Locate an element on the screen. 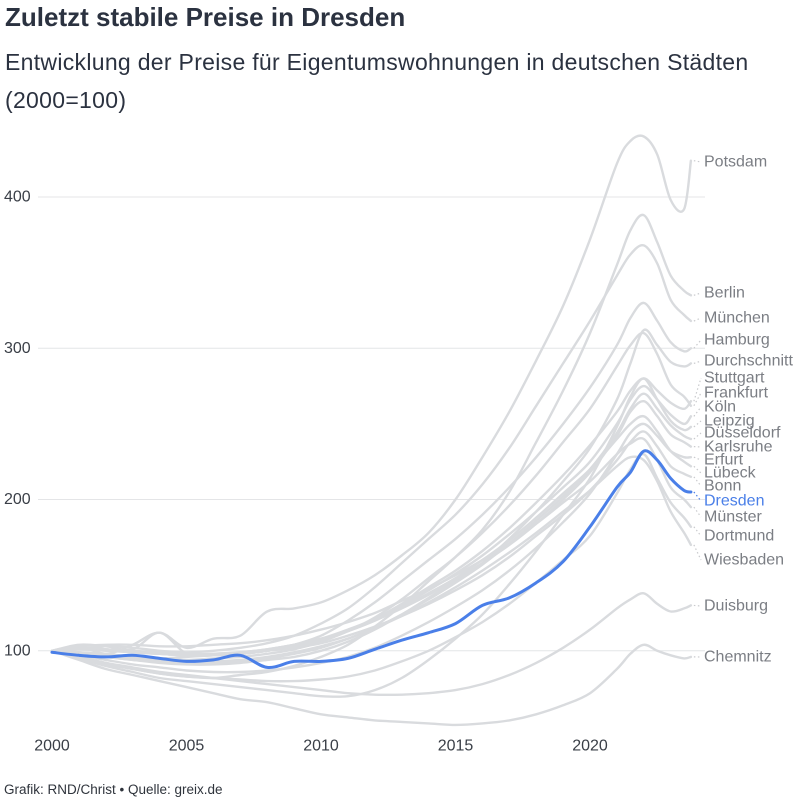 The height and width of the screenshot is (800, 800). label-leader-durchschnitt is located at coordinates (697, 362).